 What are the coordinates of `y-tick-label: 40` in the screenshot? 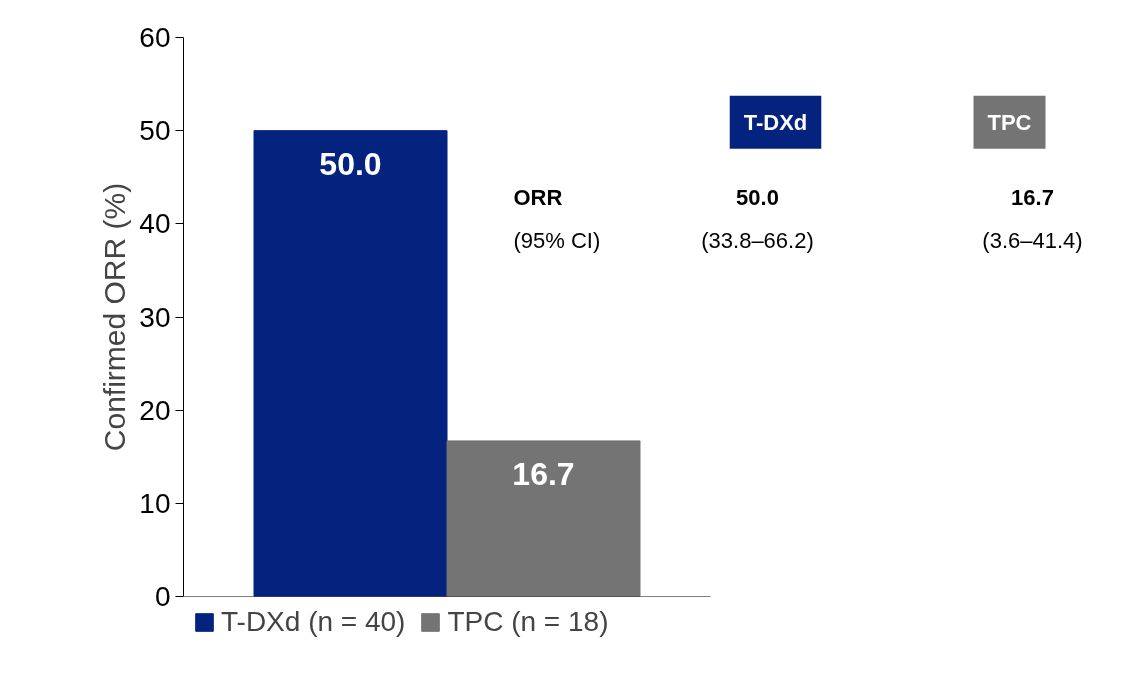 It's located at (155, 224).